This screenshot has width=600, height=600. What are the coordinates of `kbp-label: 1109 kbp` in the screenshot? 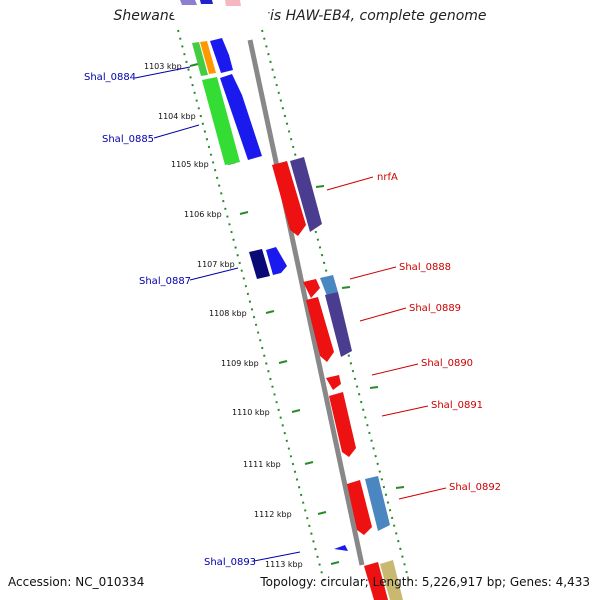 It's located at (240, 363).